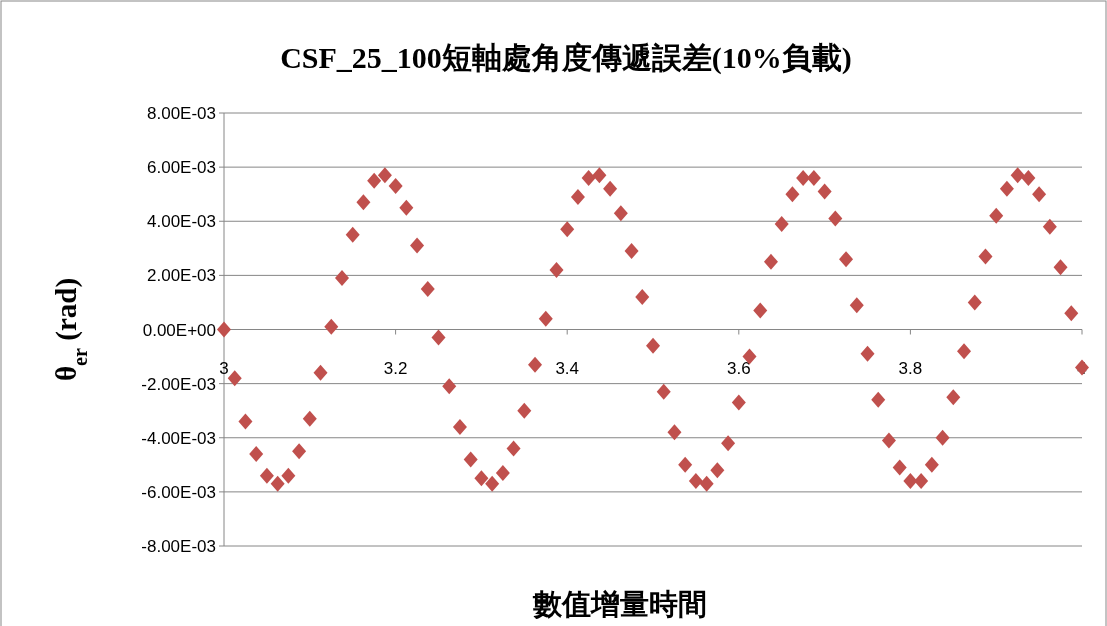 This screenshot has width=1107, height=626. What do you see at coordinates (178, 438) in the screenshot?
I see `y-tick-label: -4.00E-03` at bounding box center [178, 438].